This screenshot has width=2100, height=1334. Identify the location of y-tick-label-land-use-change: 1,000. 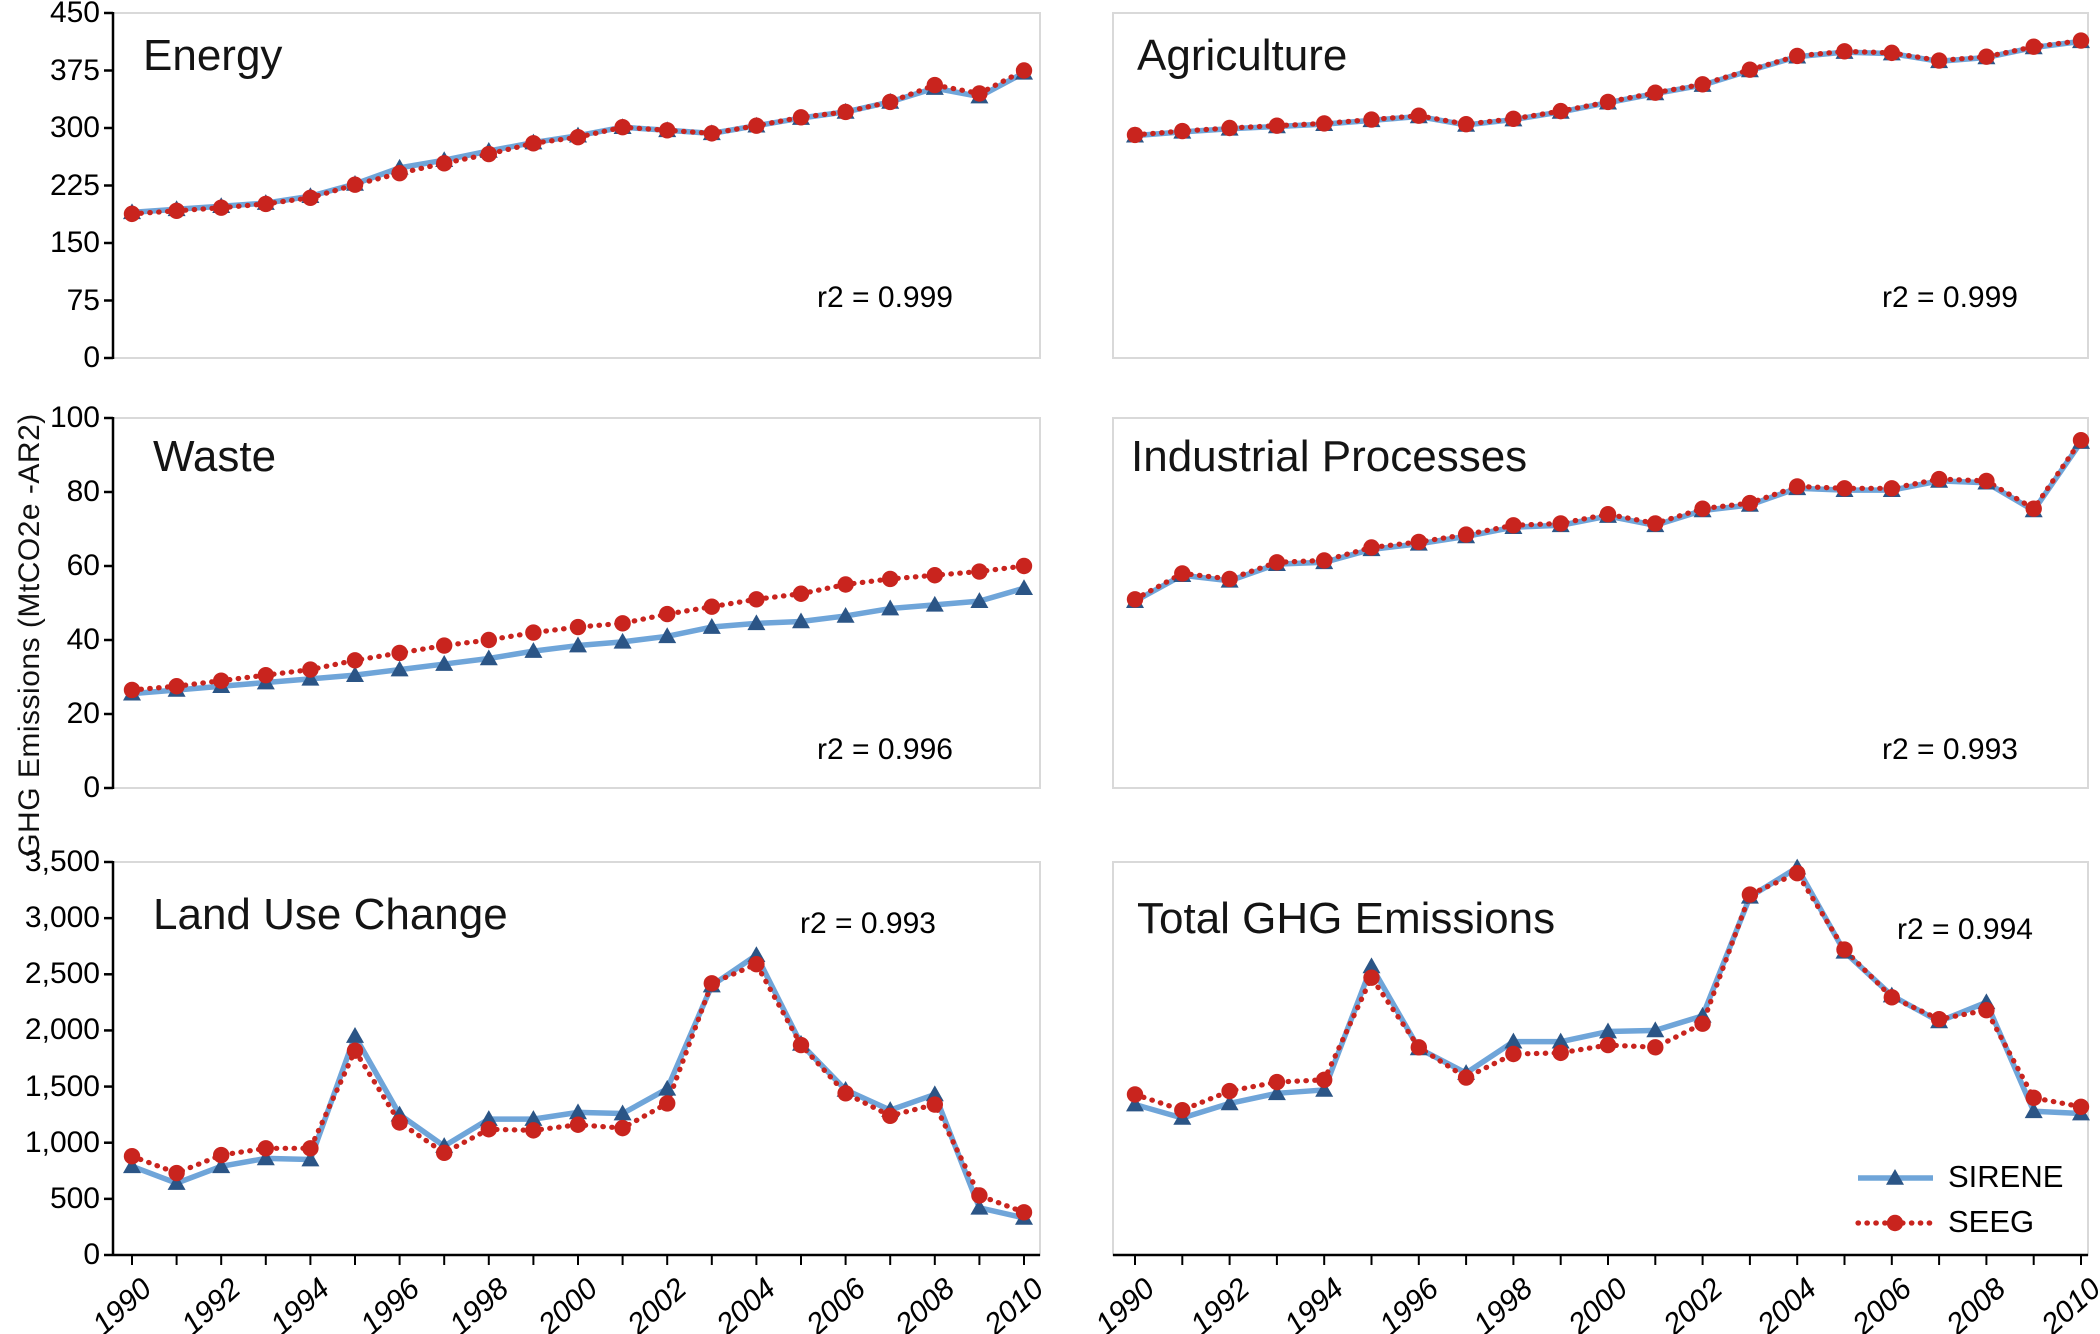
(62, 1142).